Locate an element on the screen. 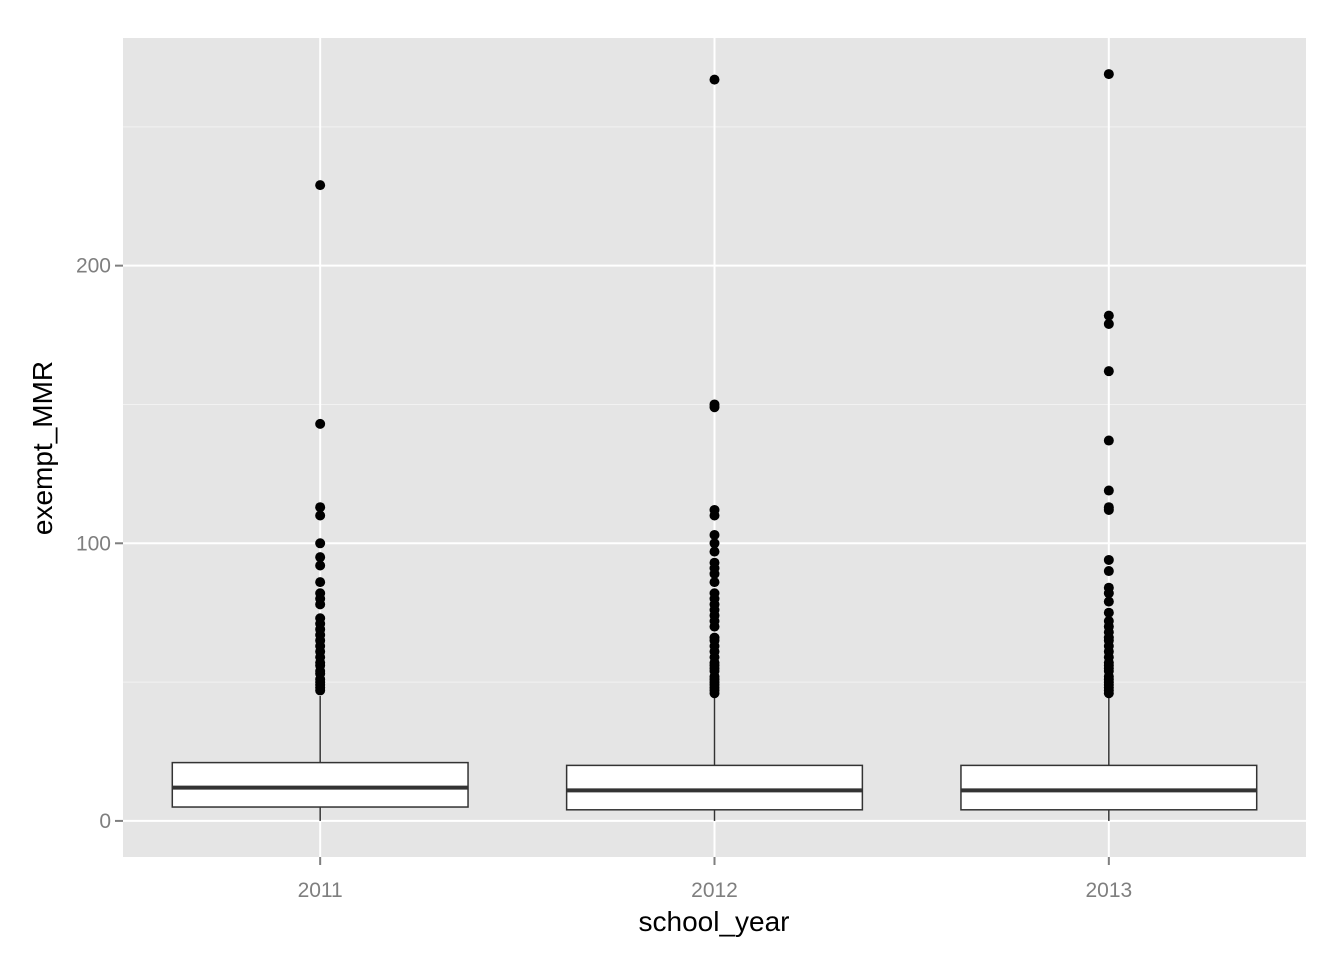  box-series is located at coordinates (714, 758).